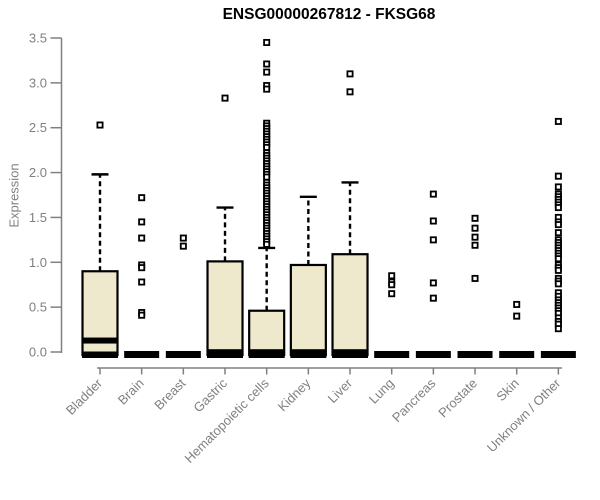  I want to click on x-category-label: Skin, so click(507, 390).